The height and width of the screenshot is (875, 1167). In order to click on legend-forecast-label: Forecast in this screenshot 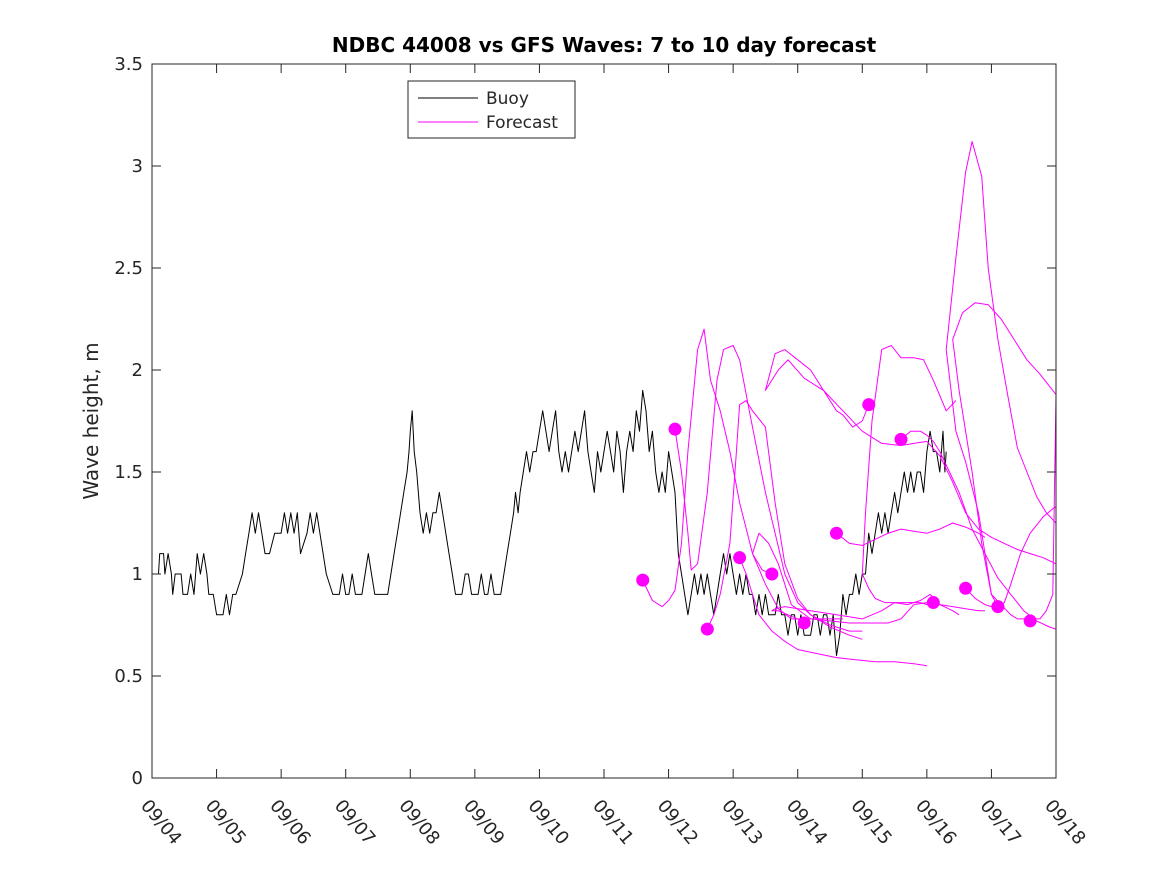, I will do `click(522, 123)`.